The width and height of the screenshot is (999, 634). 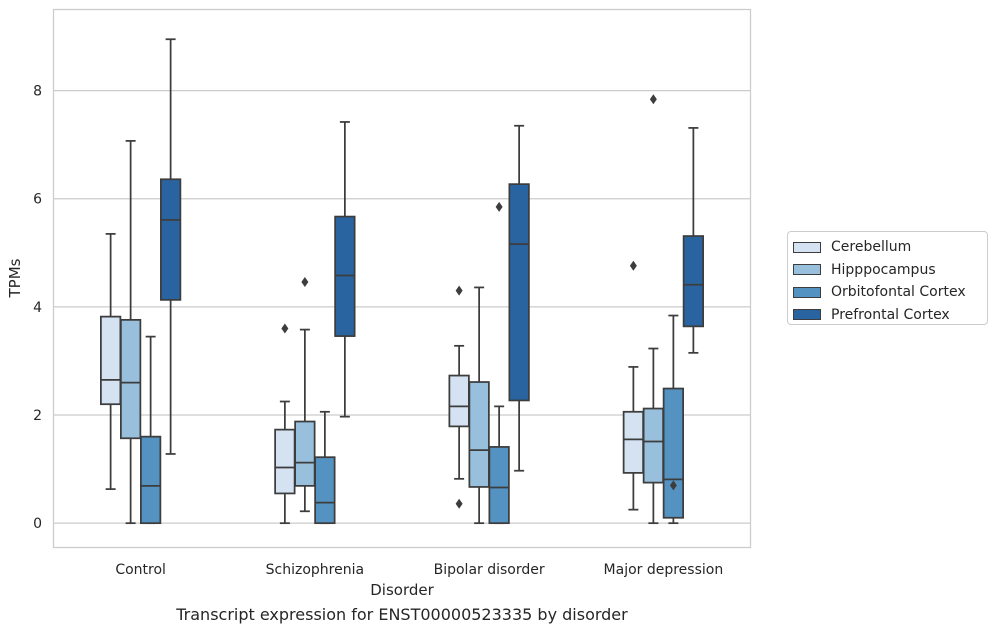 I want to click on x-axis-label: Disorder, so click(x=402, y=590).